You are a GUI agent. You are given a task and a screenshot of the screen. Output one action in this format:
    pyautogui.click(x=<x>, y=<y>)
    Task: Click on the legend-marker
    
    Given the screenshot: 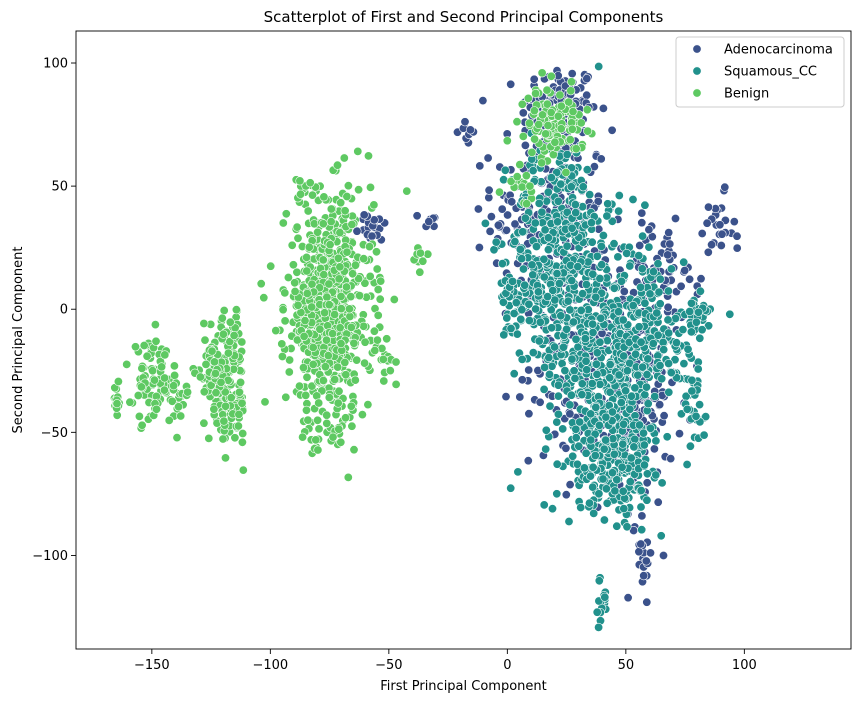 What is the action you would take?
    pyautogui.click(x=697, y=71)
    